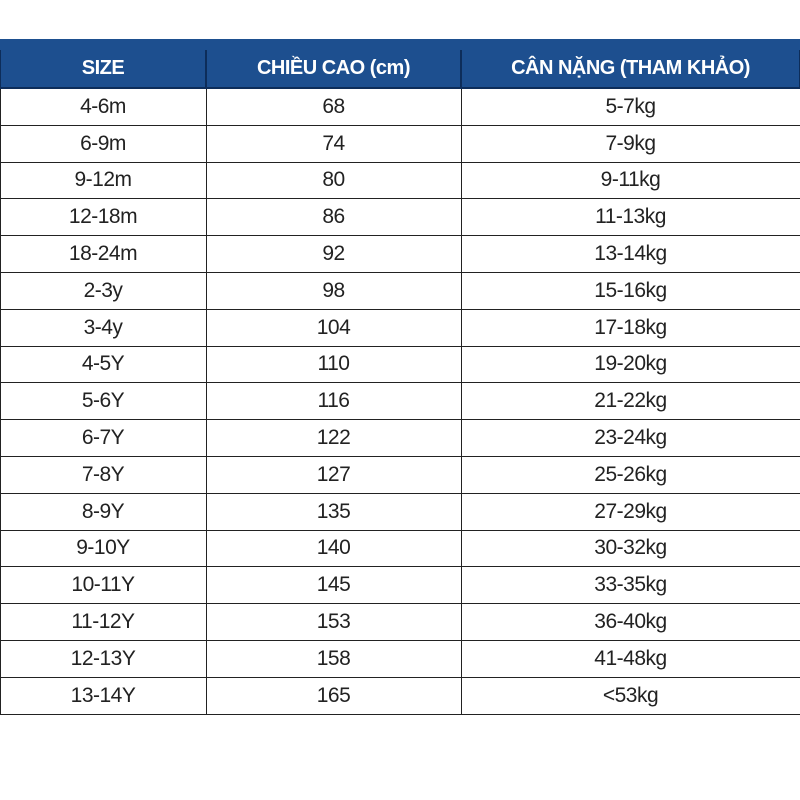 This screenshot has height=800, width=800. I want to click on table-row: 9-12m 80 9-11kg, so click(400, 180).